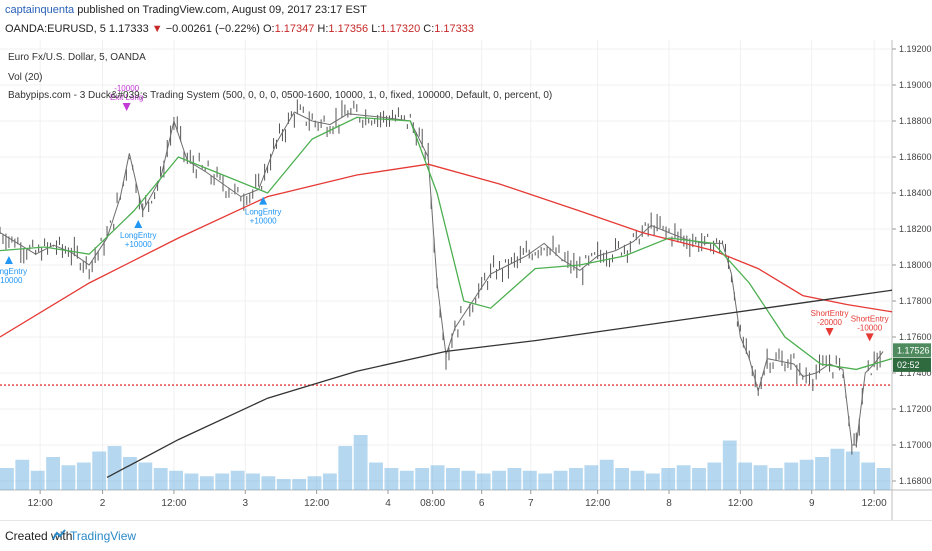 This screenshot has height=551, width=932. I want to click on symbol-label: OANDA:EURUSD, 5, so click(55, 29).